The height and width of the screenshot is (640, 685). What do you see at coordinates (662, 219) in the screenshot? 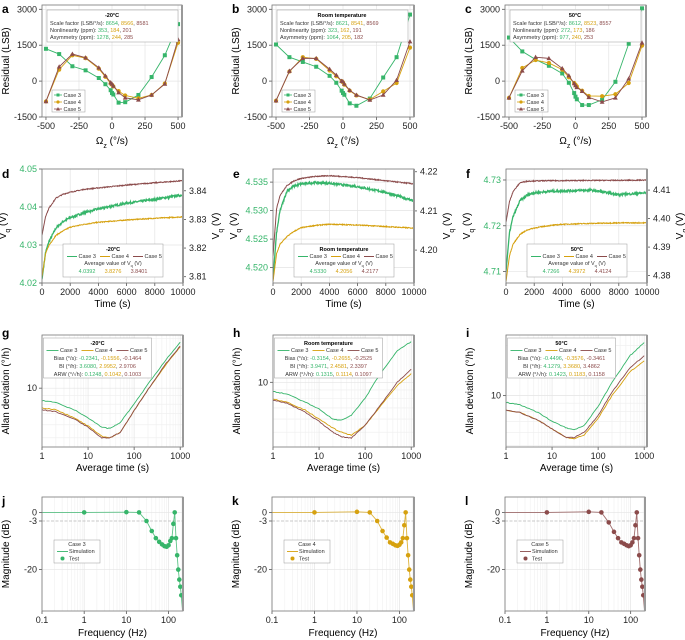
I see `y-right-tick-label: 4.40` at bounding box center [662, 219].